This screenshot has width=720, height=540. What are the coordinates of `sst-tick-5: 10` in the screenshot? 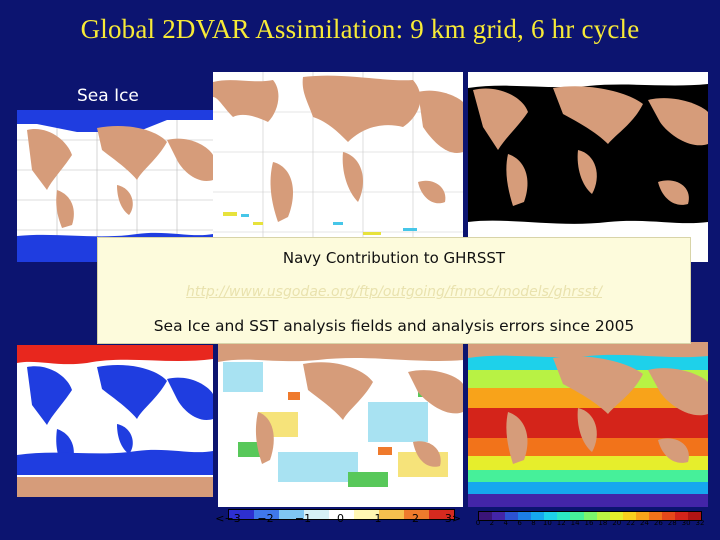 It's located at (547, 523).